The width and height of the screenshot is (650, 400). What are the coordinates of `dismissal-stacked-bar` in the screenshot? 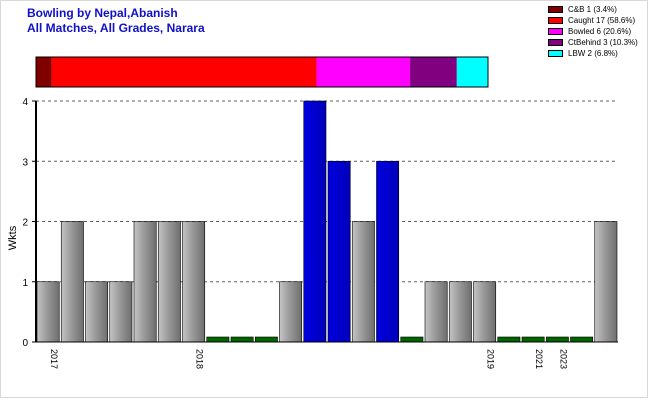 It's located at (262, 72).